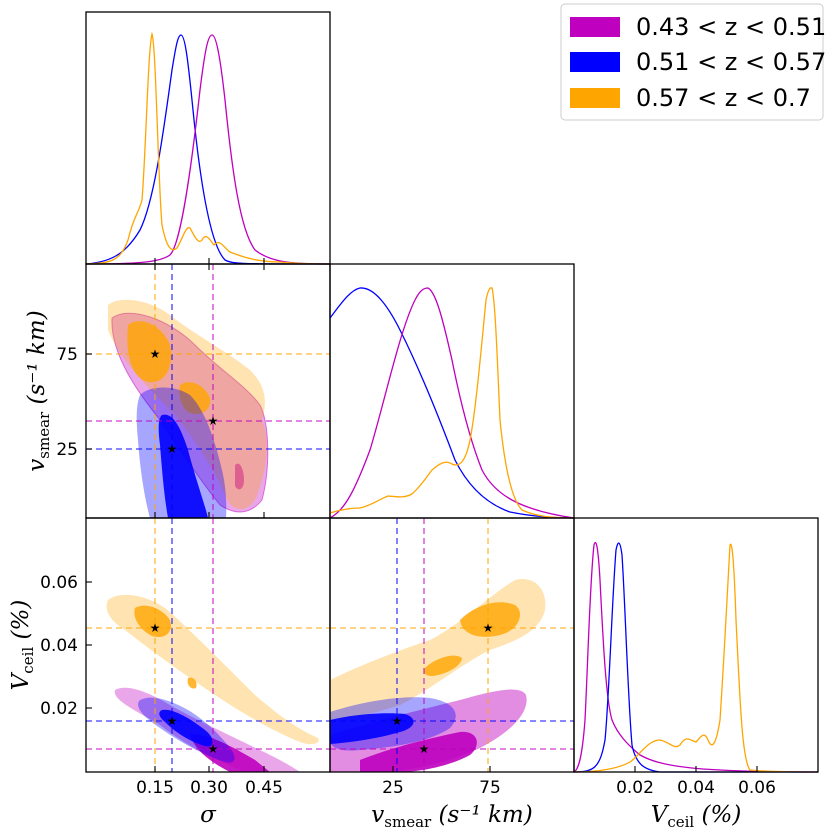 The width and height of the screenshot is (830, 832). Describe the element at coordinates (397, 721) in the screenshot. I see `star-blue-vcv: ★` at that location.